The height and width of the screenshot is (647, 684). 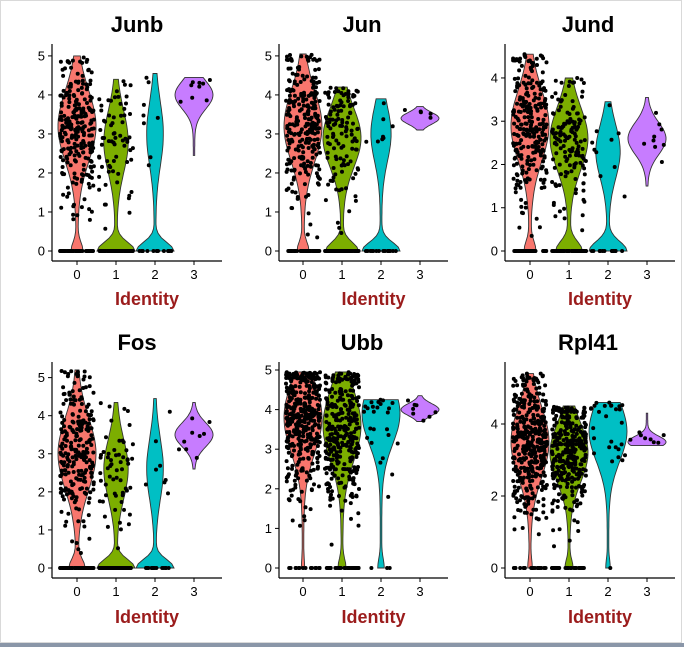 What do you see at coordinates (607, 591) in the screenshot?
I see `x-tick-label: 2` at bounding box center [607, 591].